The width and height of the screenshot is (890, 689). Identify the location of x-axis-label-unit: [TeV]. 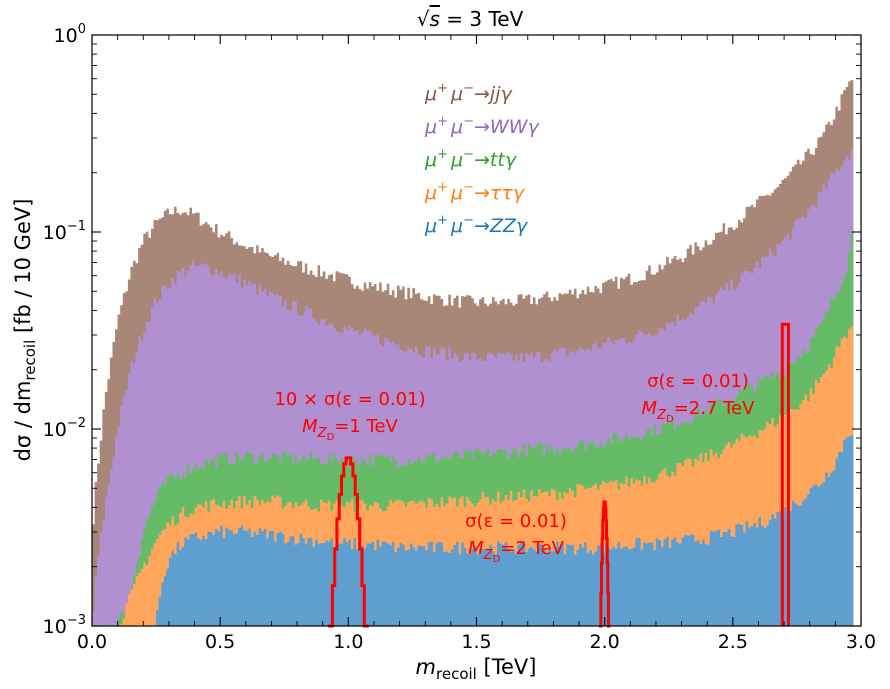
(507, 667).